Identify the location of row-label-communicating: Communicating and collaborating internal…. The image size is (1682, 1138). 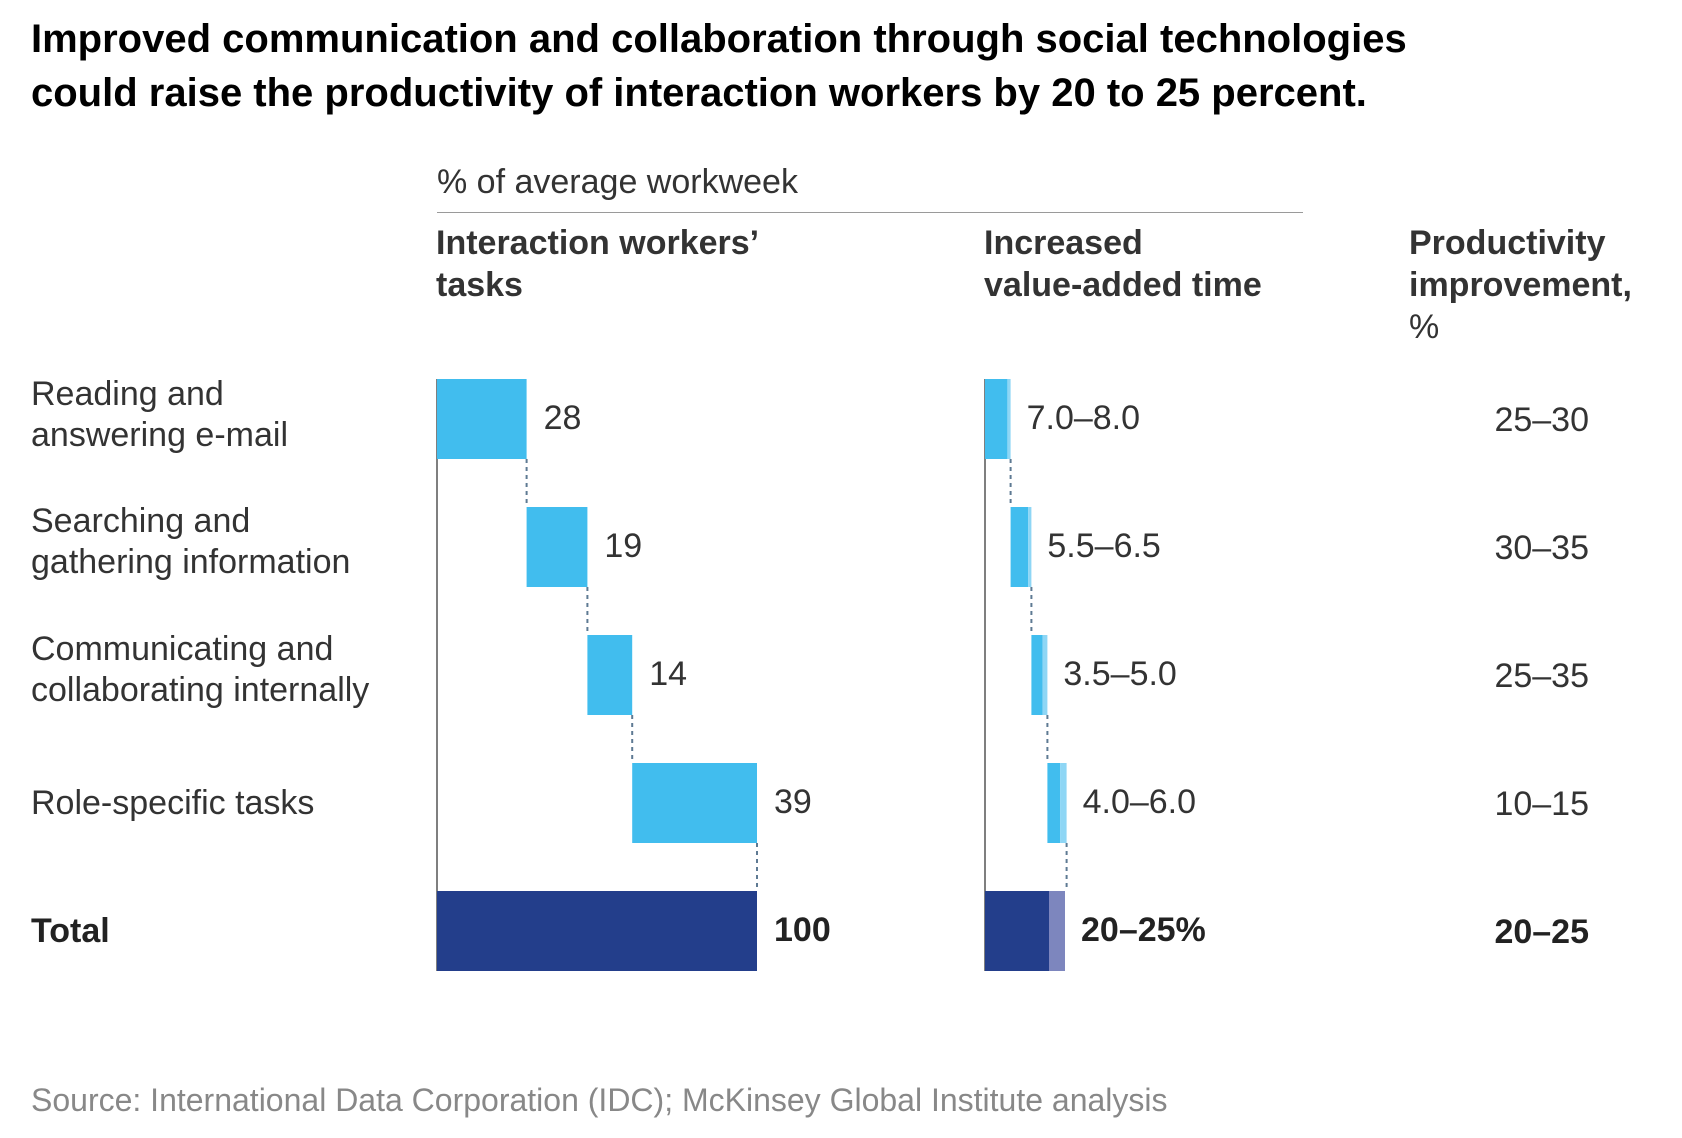
(200, 670).